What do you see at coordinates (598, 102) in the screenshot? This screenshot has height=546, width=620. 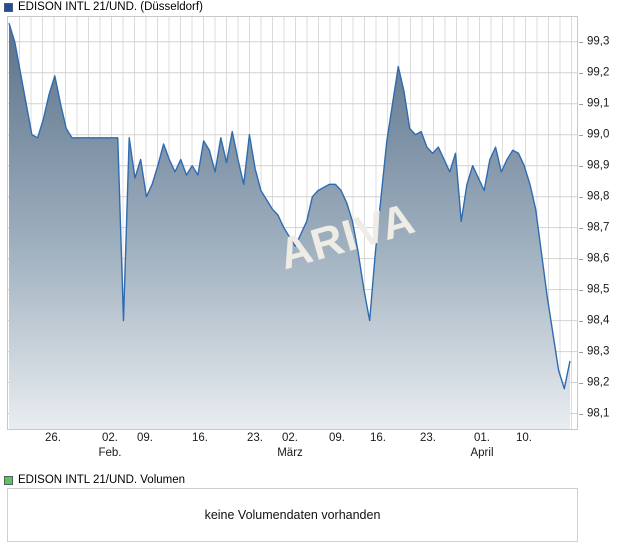 I see `y-tick-label: 99,1` at bounding box center [598, 102].